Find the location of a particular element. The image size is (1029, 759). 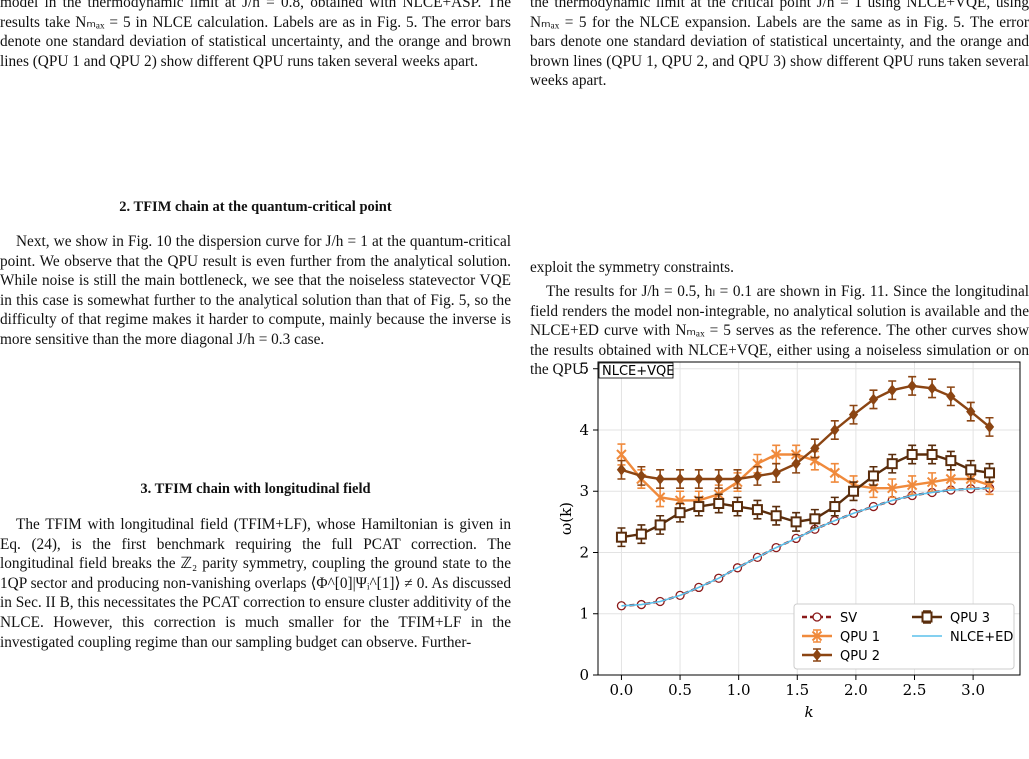

legend-label: QPU 3 is located at coordinates (970, 618).